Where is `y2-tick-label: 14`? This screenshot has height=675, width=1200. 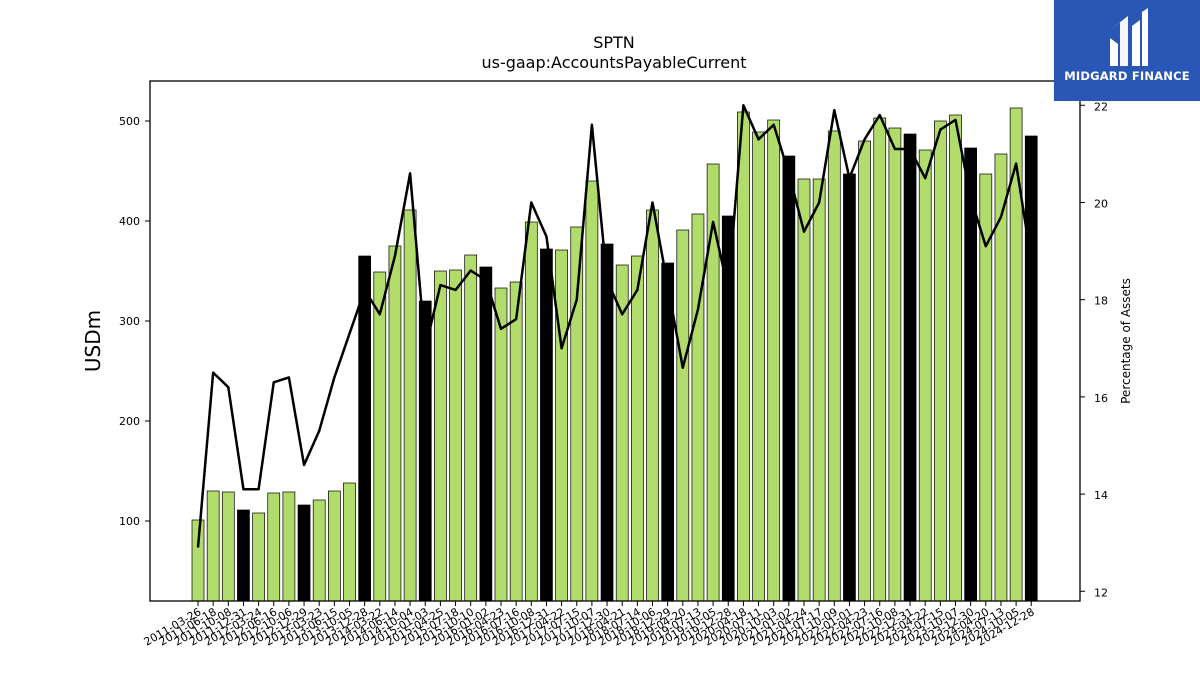 y2-tick-label: 14 is located at coordinates (1101, 495).